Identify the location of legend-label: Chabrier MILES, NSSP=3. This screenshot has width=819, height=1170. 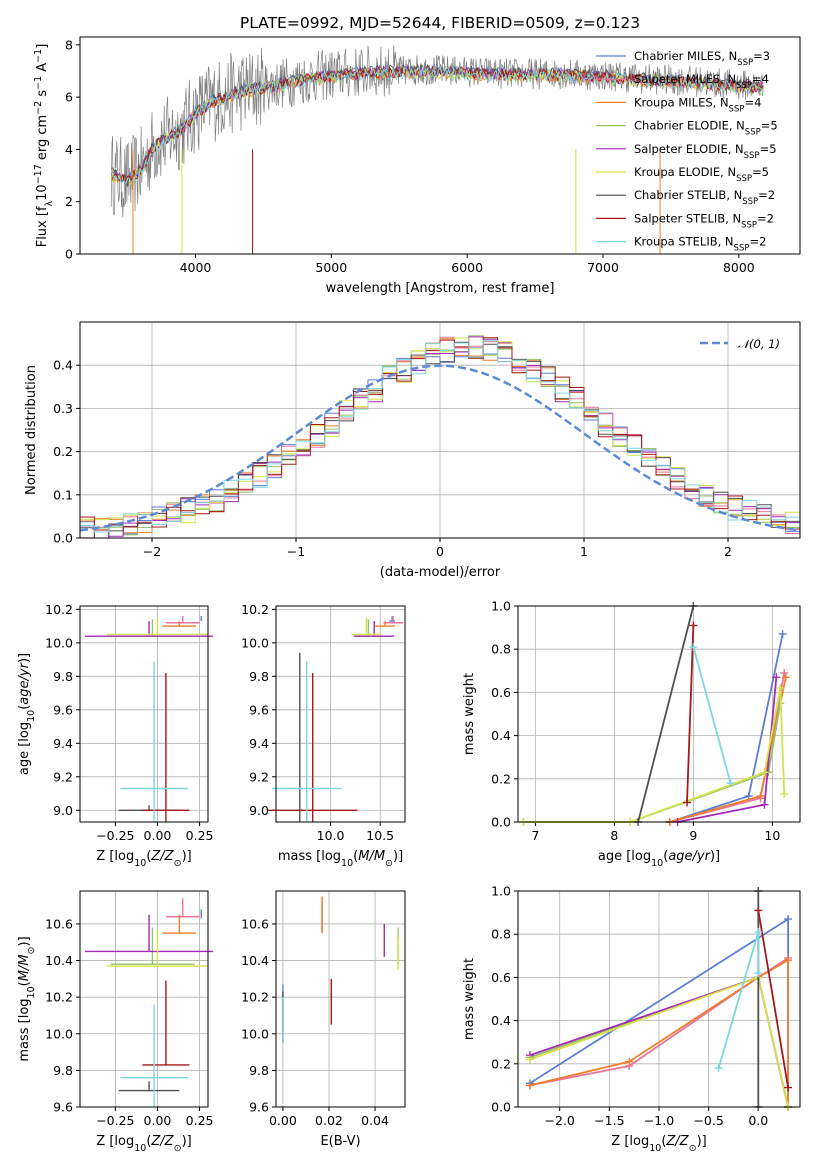
(702, 58).